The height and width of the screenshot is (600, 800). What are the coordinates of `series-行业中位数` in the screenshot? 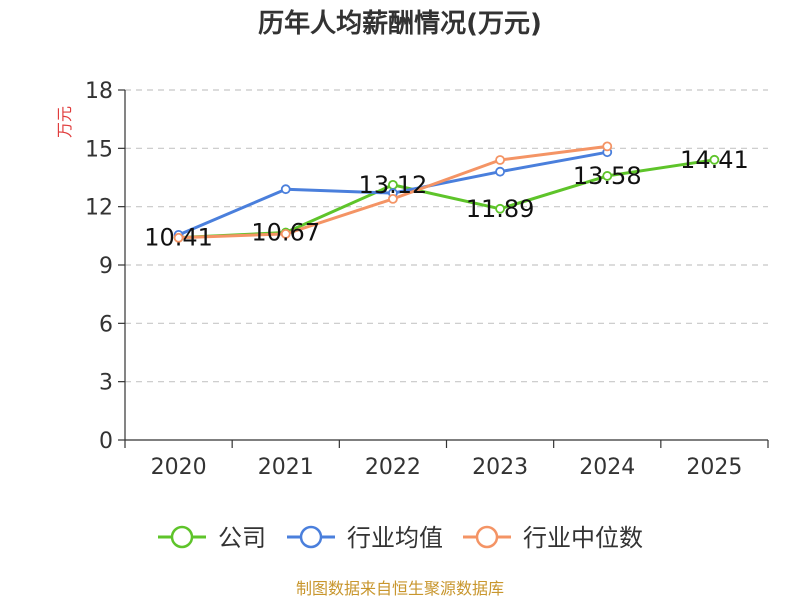 It's located at (393, 192).